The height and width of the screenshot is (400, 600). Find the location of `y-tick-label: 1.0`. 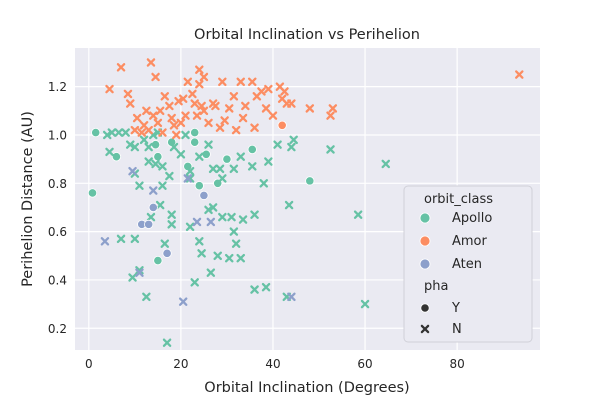

y-tick-label: 1.0 is located at coordinates (57, 135).